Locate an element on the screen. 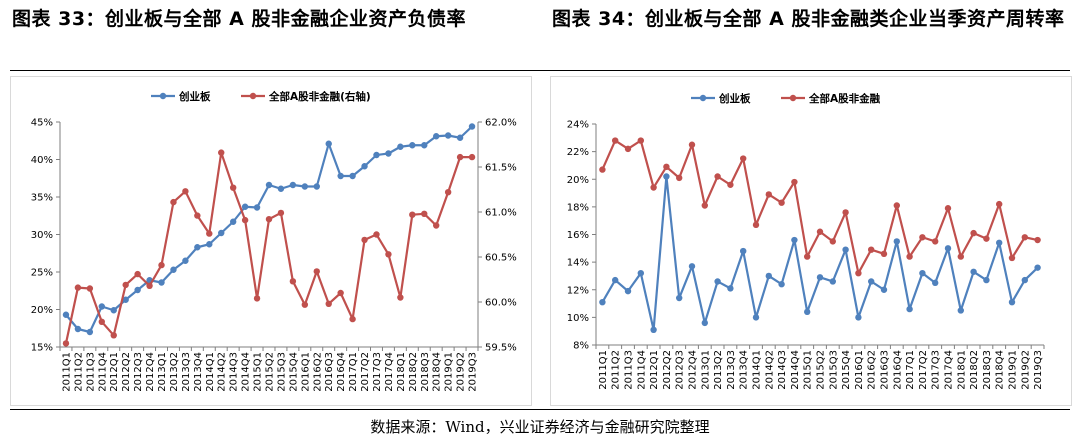 Image resolution: width=1080 pixels, height=448 pixels. legend-label-1: 全部A股非金融(右轴) is located at coordinates (319, 96).